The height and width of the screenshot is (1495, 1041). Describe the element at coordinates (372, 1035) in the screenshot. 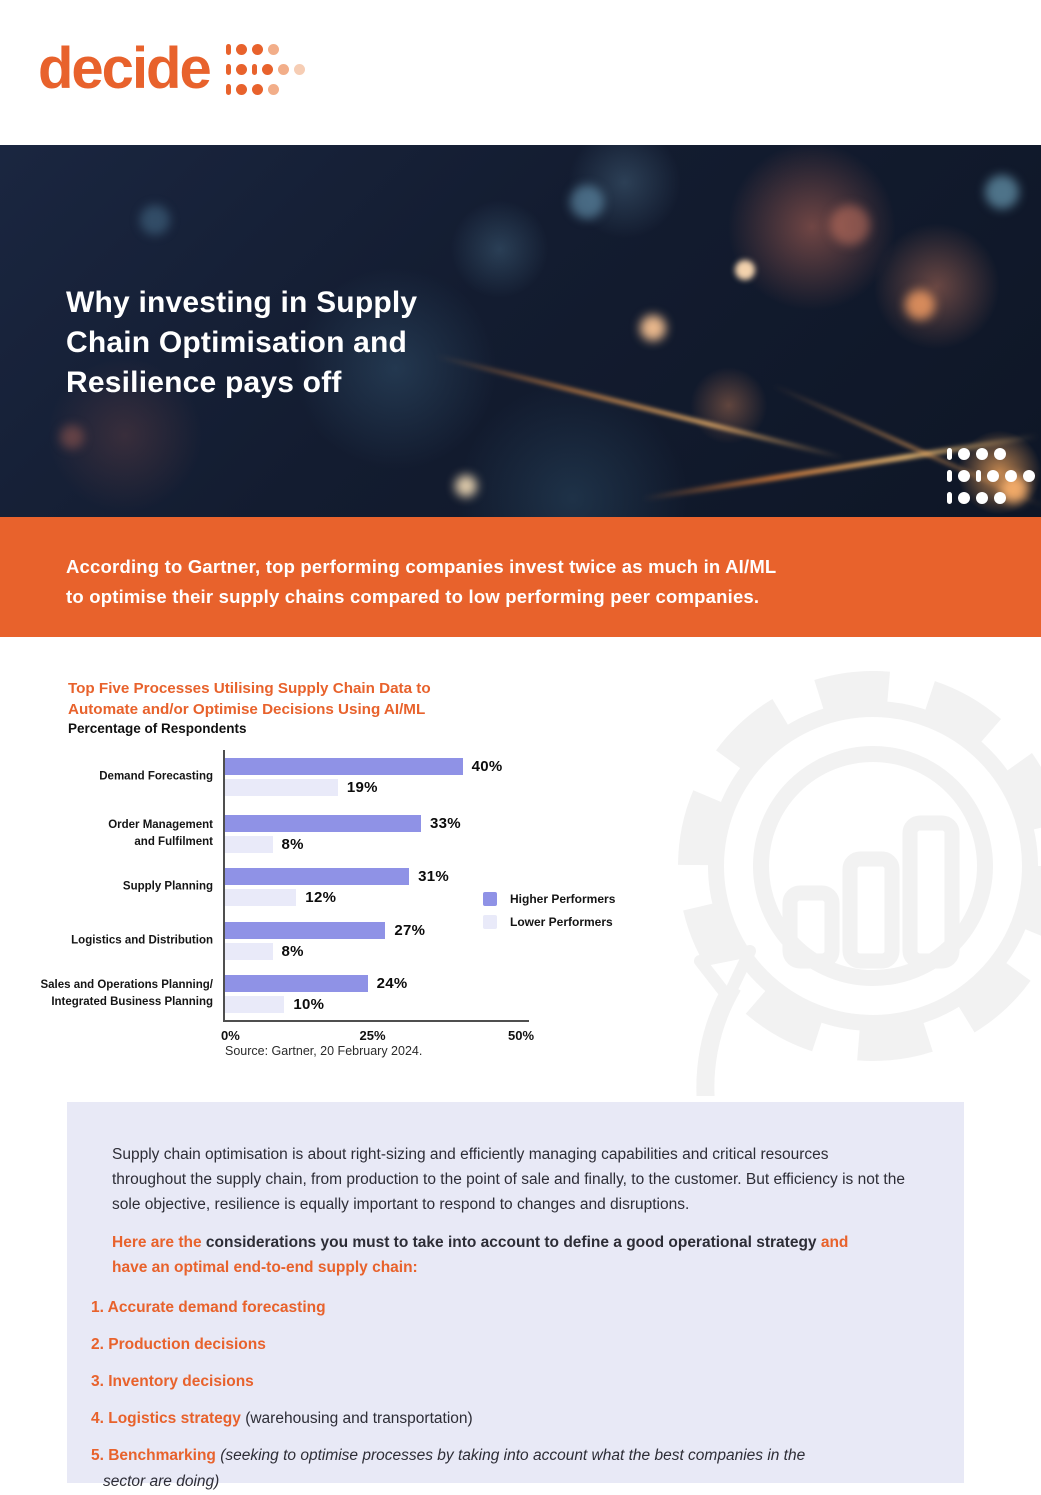

I see `x-axis-tick: 25%` at that location.